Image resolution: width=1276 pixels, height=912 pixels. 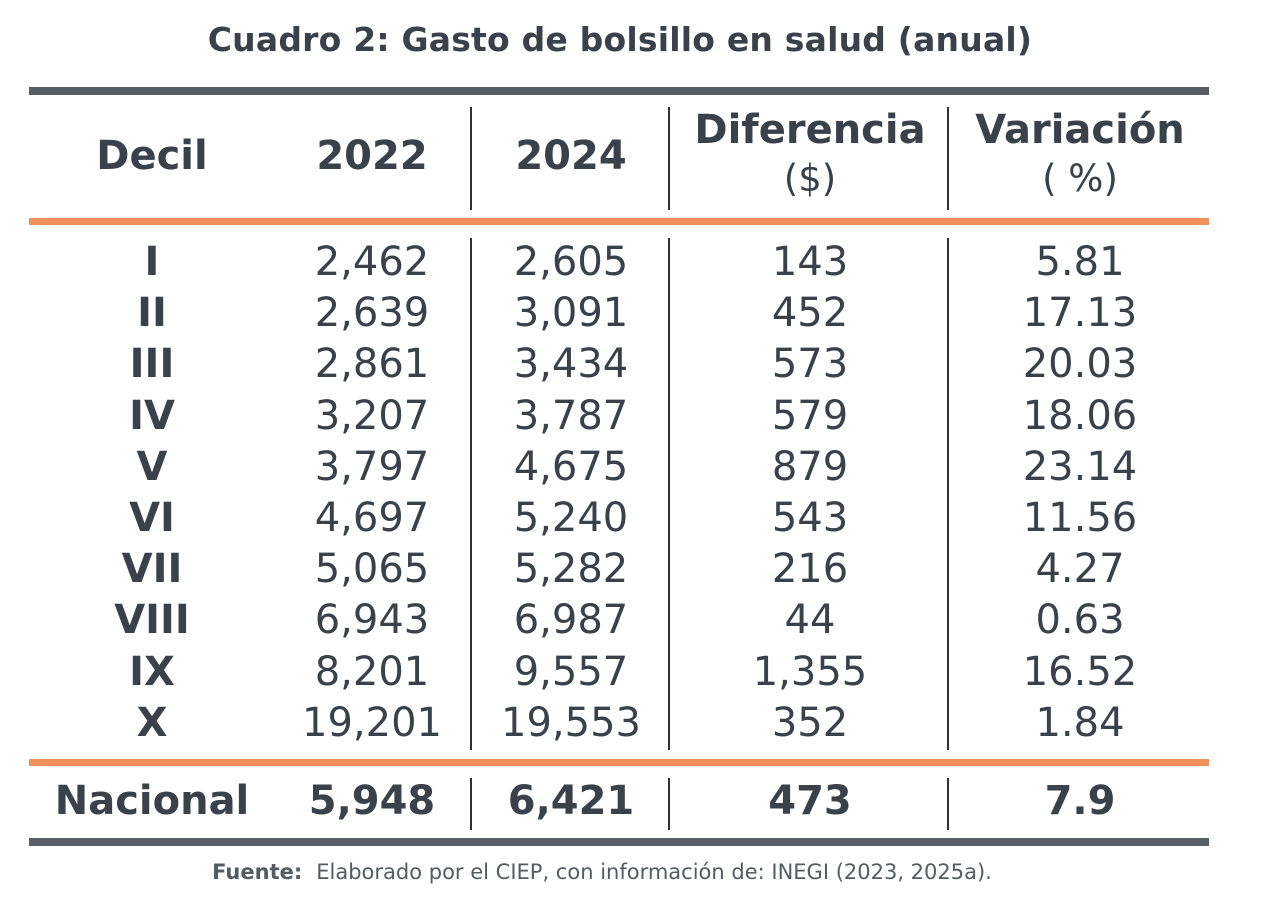 I want to click on table-cell-y2024: 3,787, so click(x=571, y=415).